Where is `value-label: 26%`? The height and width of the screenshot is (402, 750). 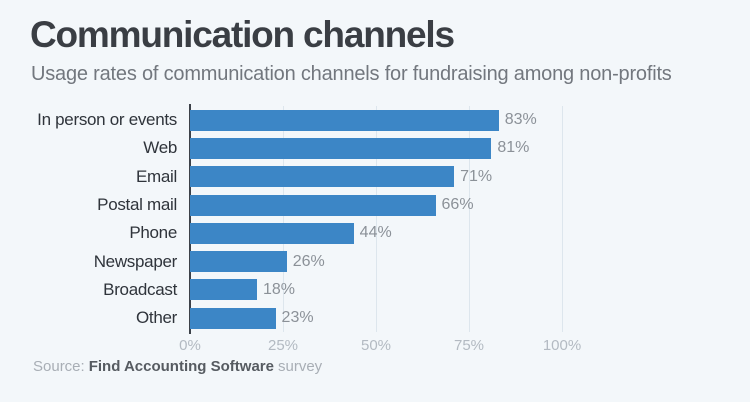
value-label: 26% is located at coordinates (308, 261).